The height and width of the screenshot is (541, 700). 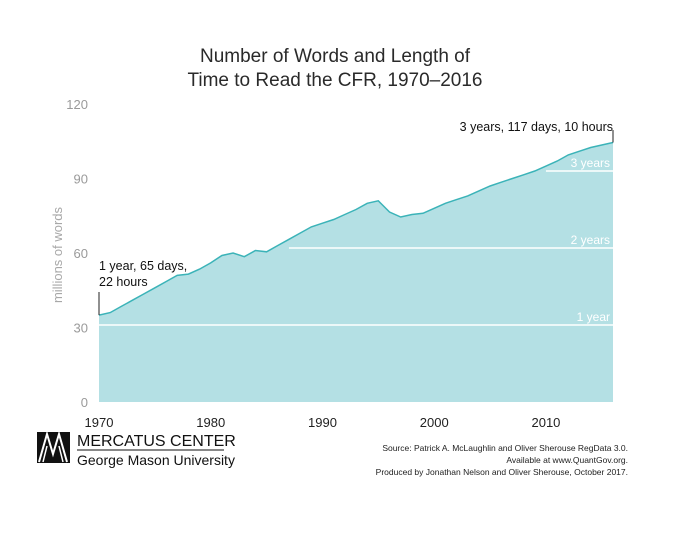 I want to click on annotation-end-line-1: 3 years, 117 days, 10 hours, so click(x=536, y=127).